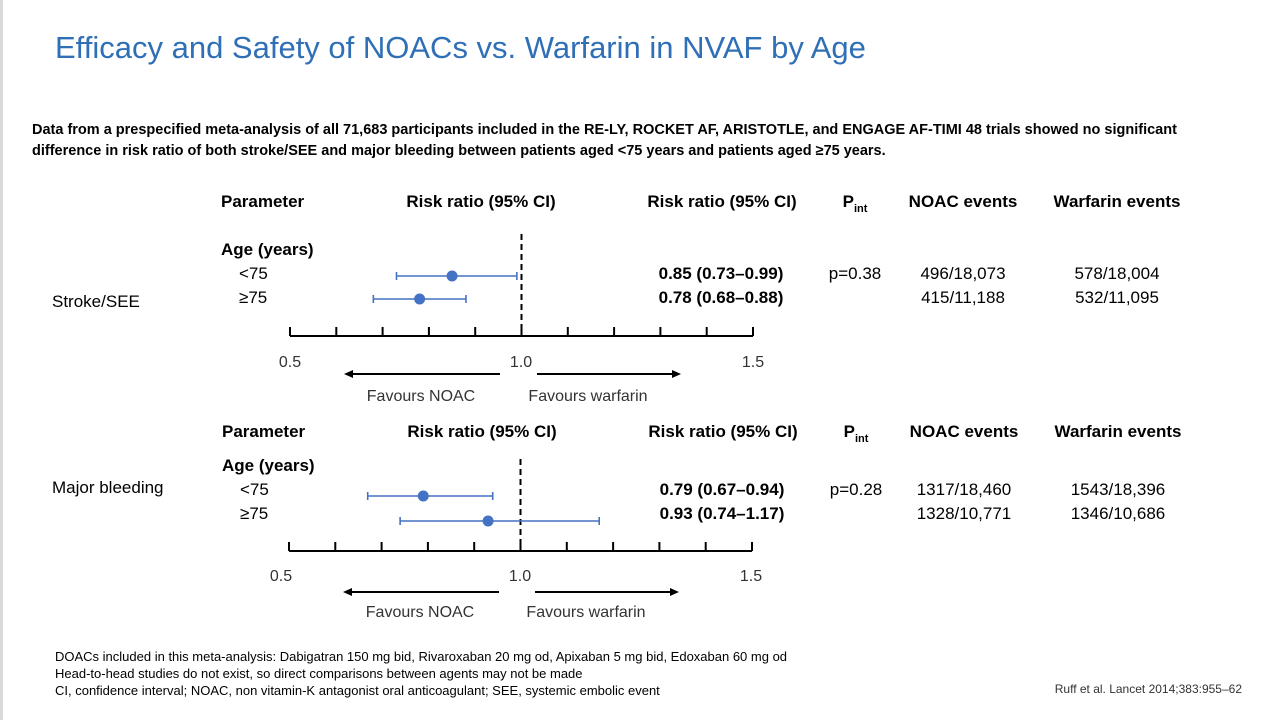  Describe the element at coordinates (1117, 297) in the screenshot. I see `warfarin-events-value: 532/11,095` at that location.